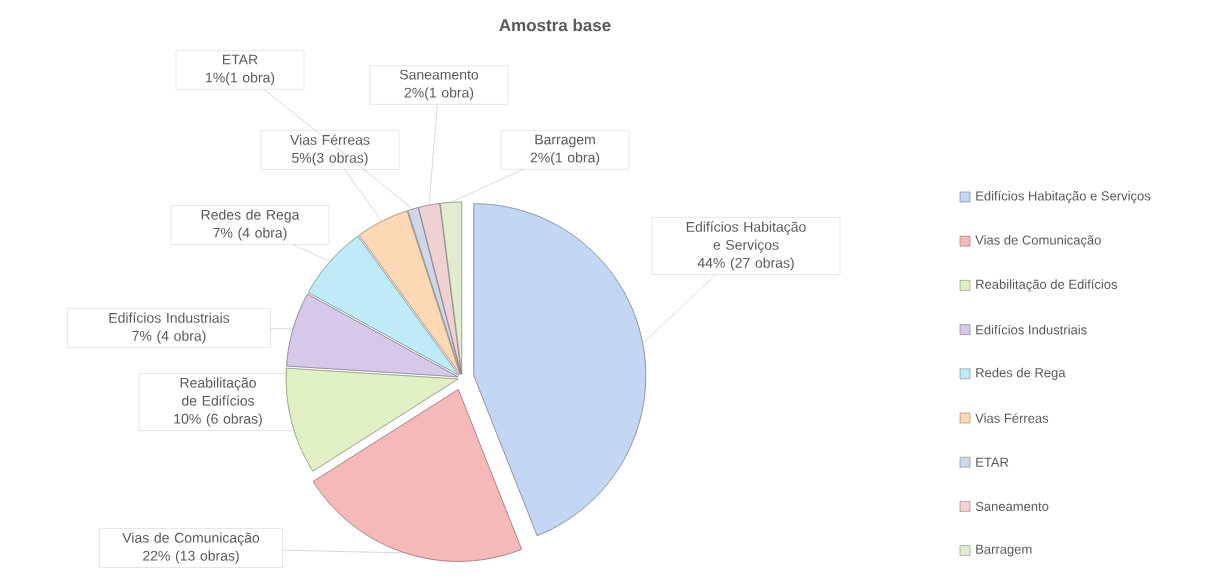  Describe the element at coordinates (555, 25) in the screenshot. I see `chart-title: Amostra base` at that location.